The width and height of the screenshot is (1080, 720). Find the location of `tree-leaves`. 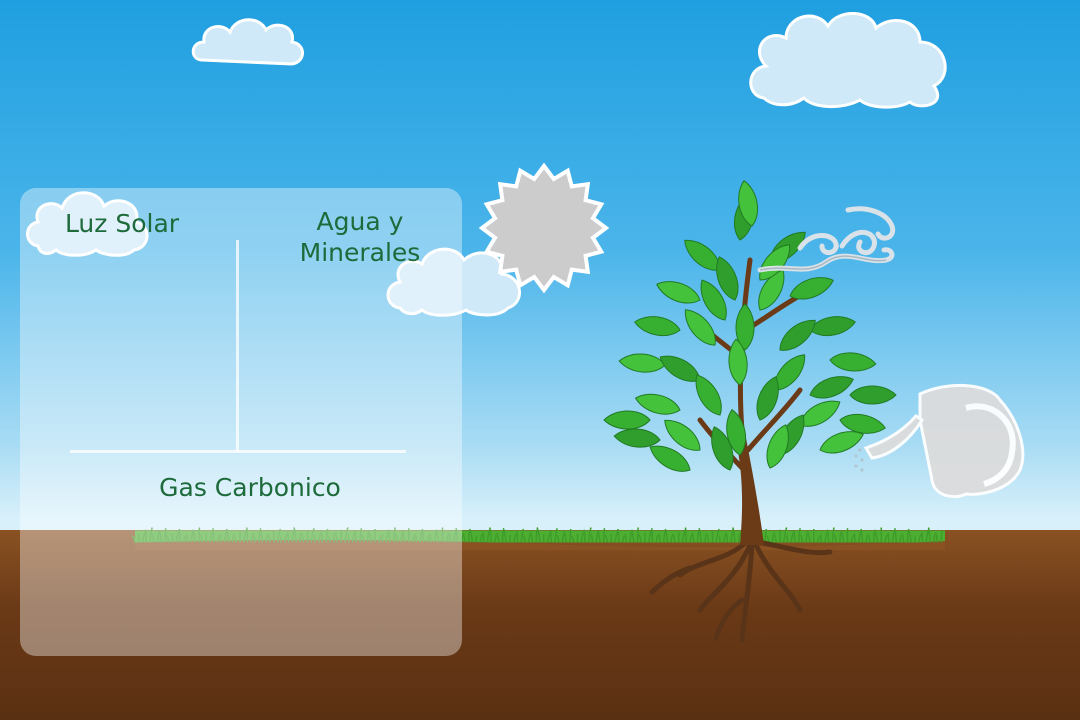

tree-leaves is located at coordinates (750, 326).